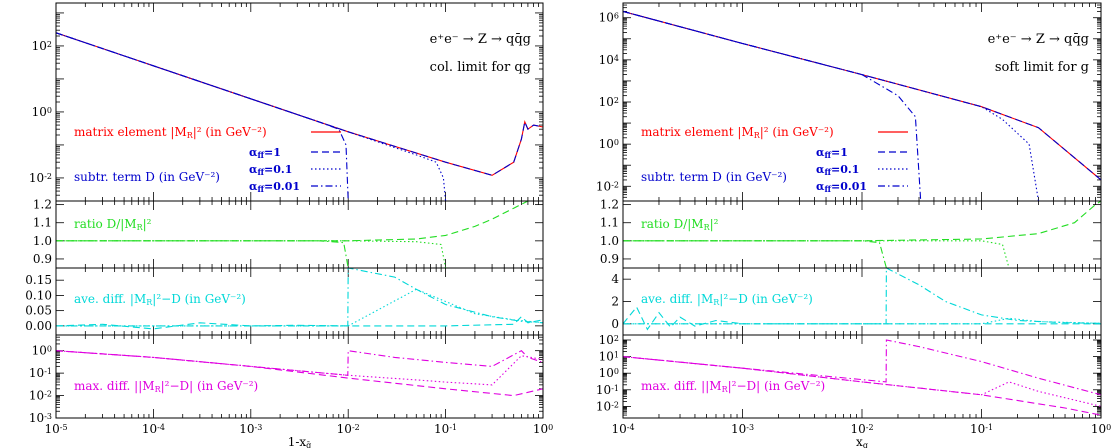  What do you see at coordinates (260, 155) in the screenshot?
I see `legend-alpha-label-part: ff` at bounding box center [260, 155].